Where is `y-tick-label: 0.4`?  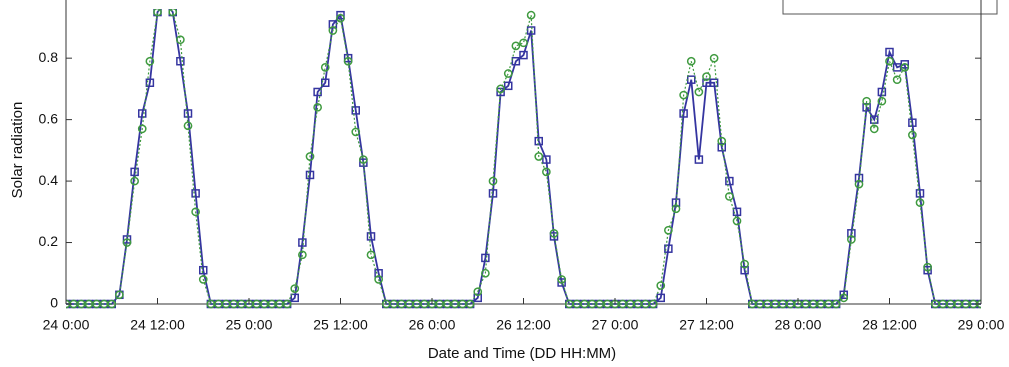 y-tick-label: 0.4 is located at coordinates (49, 180).